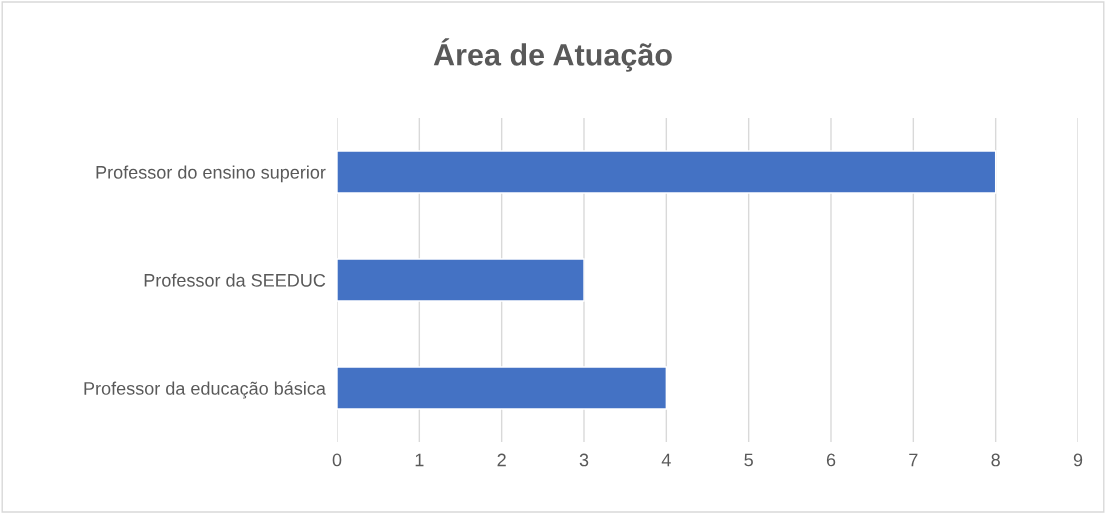 This screenshot has width=1106, height=514. Describe the element at coordinates (995, 460) in the screenshot. I see `x-tick-label: 8` at that location.